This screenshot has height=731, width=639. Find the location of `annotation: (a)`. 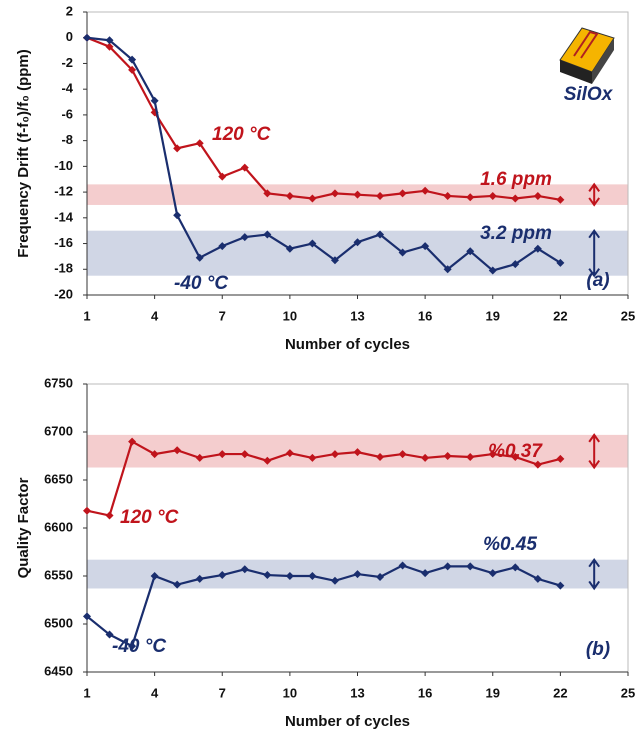

annotation: (a) is located at coordinates (597, 280).